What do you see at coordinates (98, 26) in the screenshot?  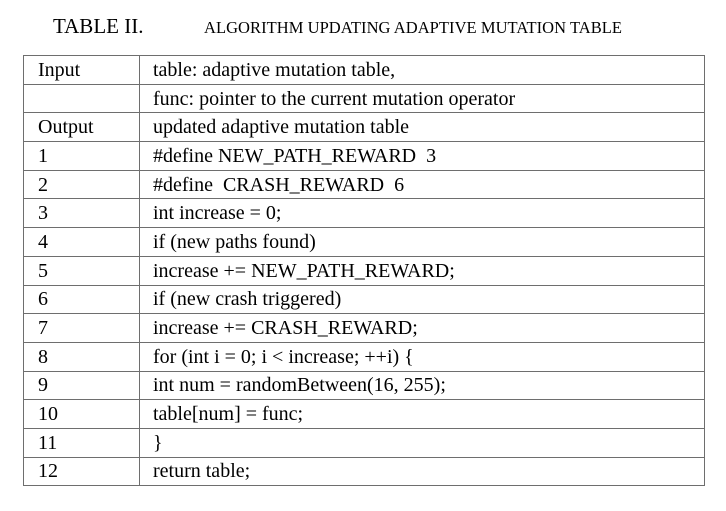 I see `table-number: TABLE II.` at bounding box center [98, 26].